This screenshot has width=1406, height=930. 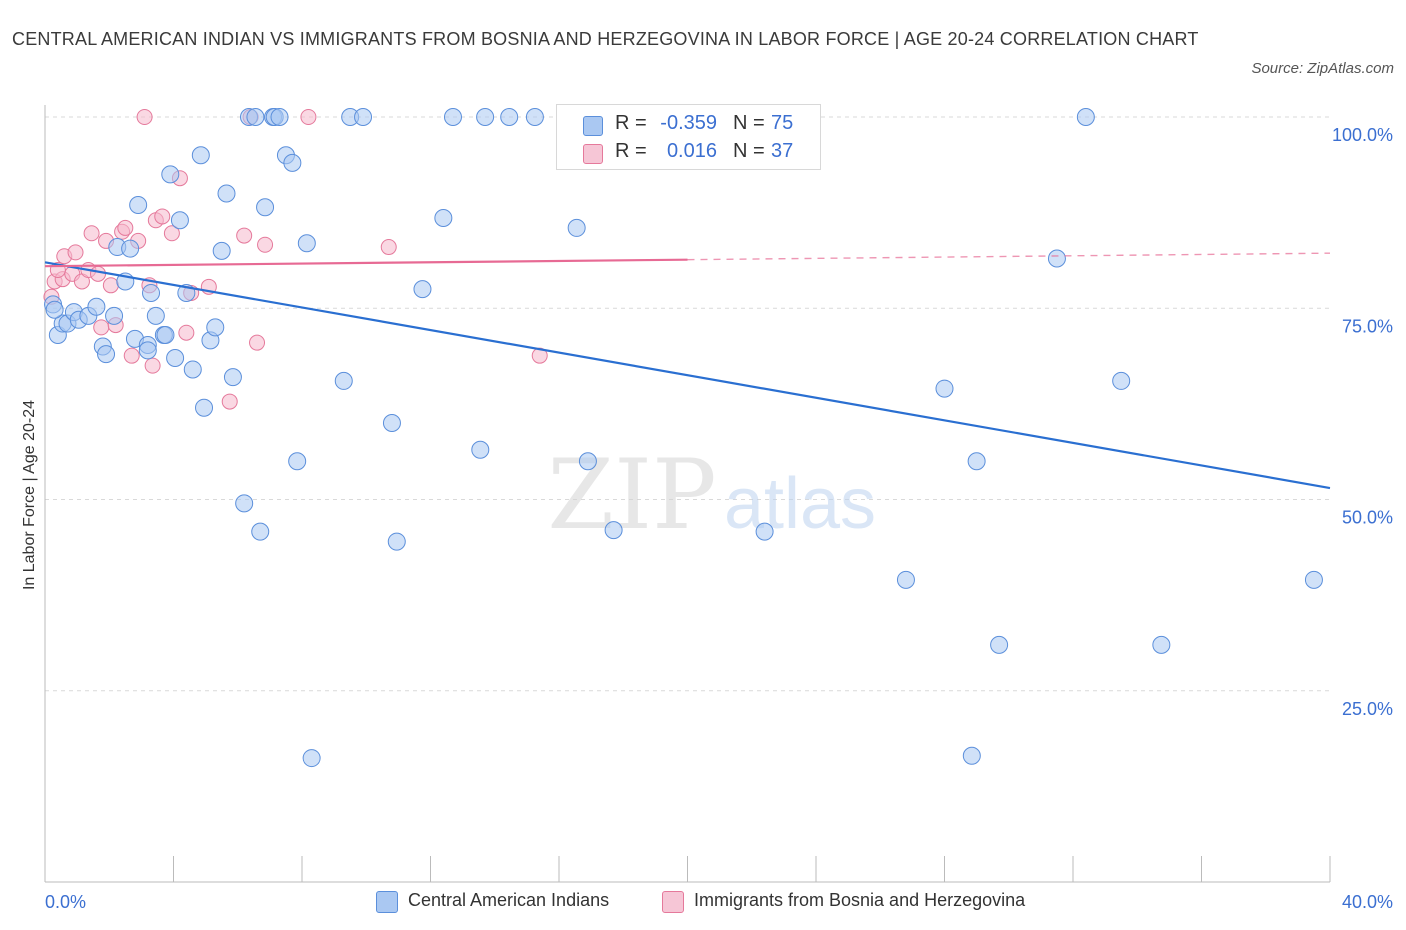 I want to click on pink-series-points, so click(x=295, y=259).